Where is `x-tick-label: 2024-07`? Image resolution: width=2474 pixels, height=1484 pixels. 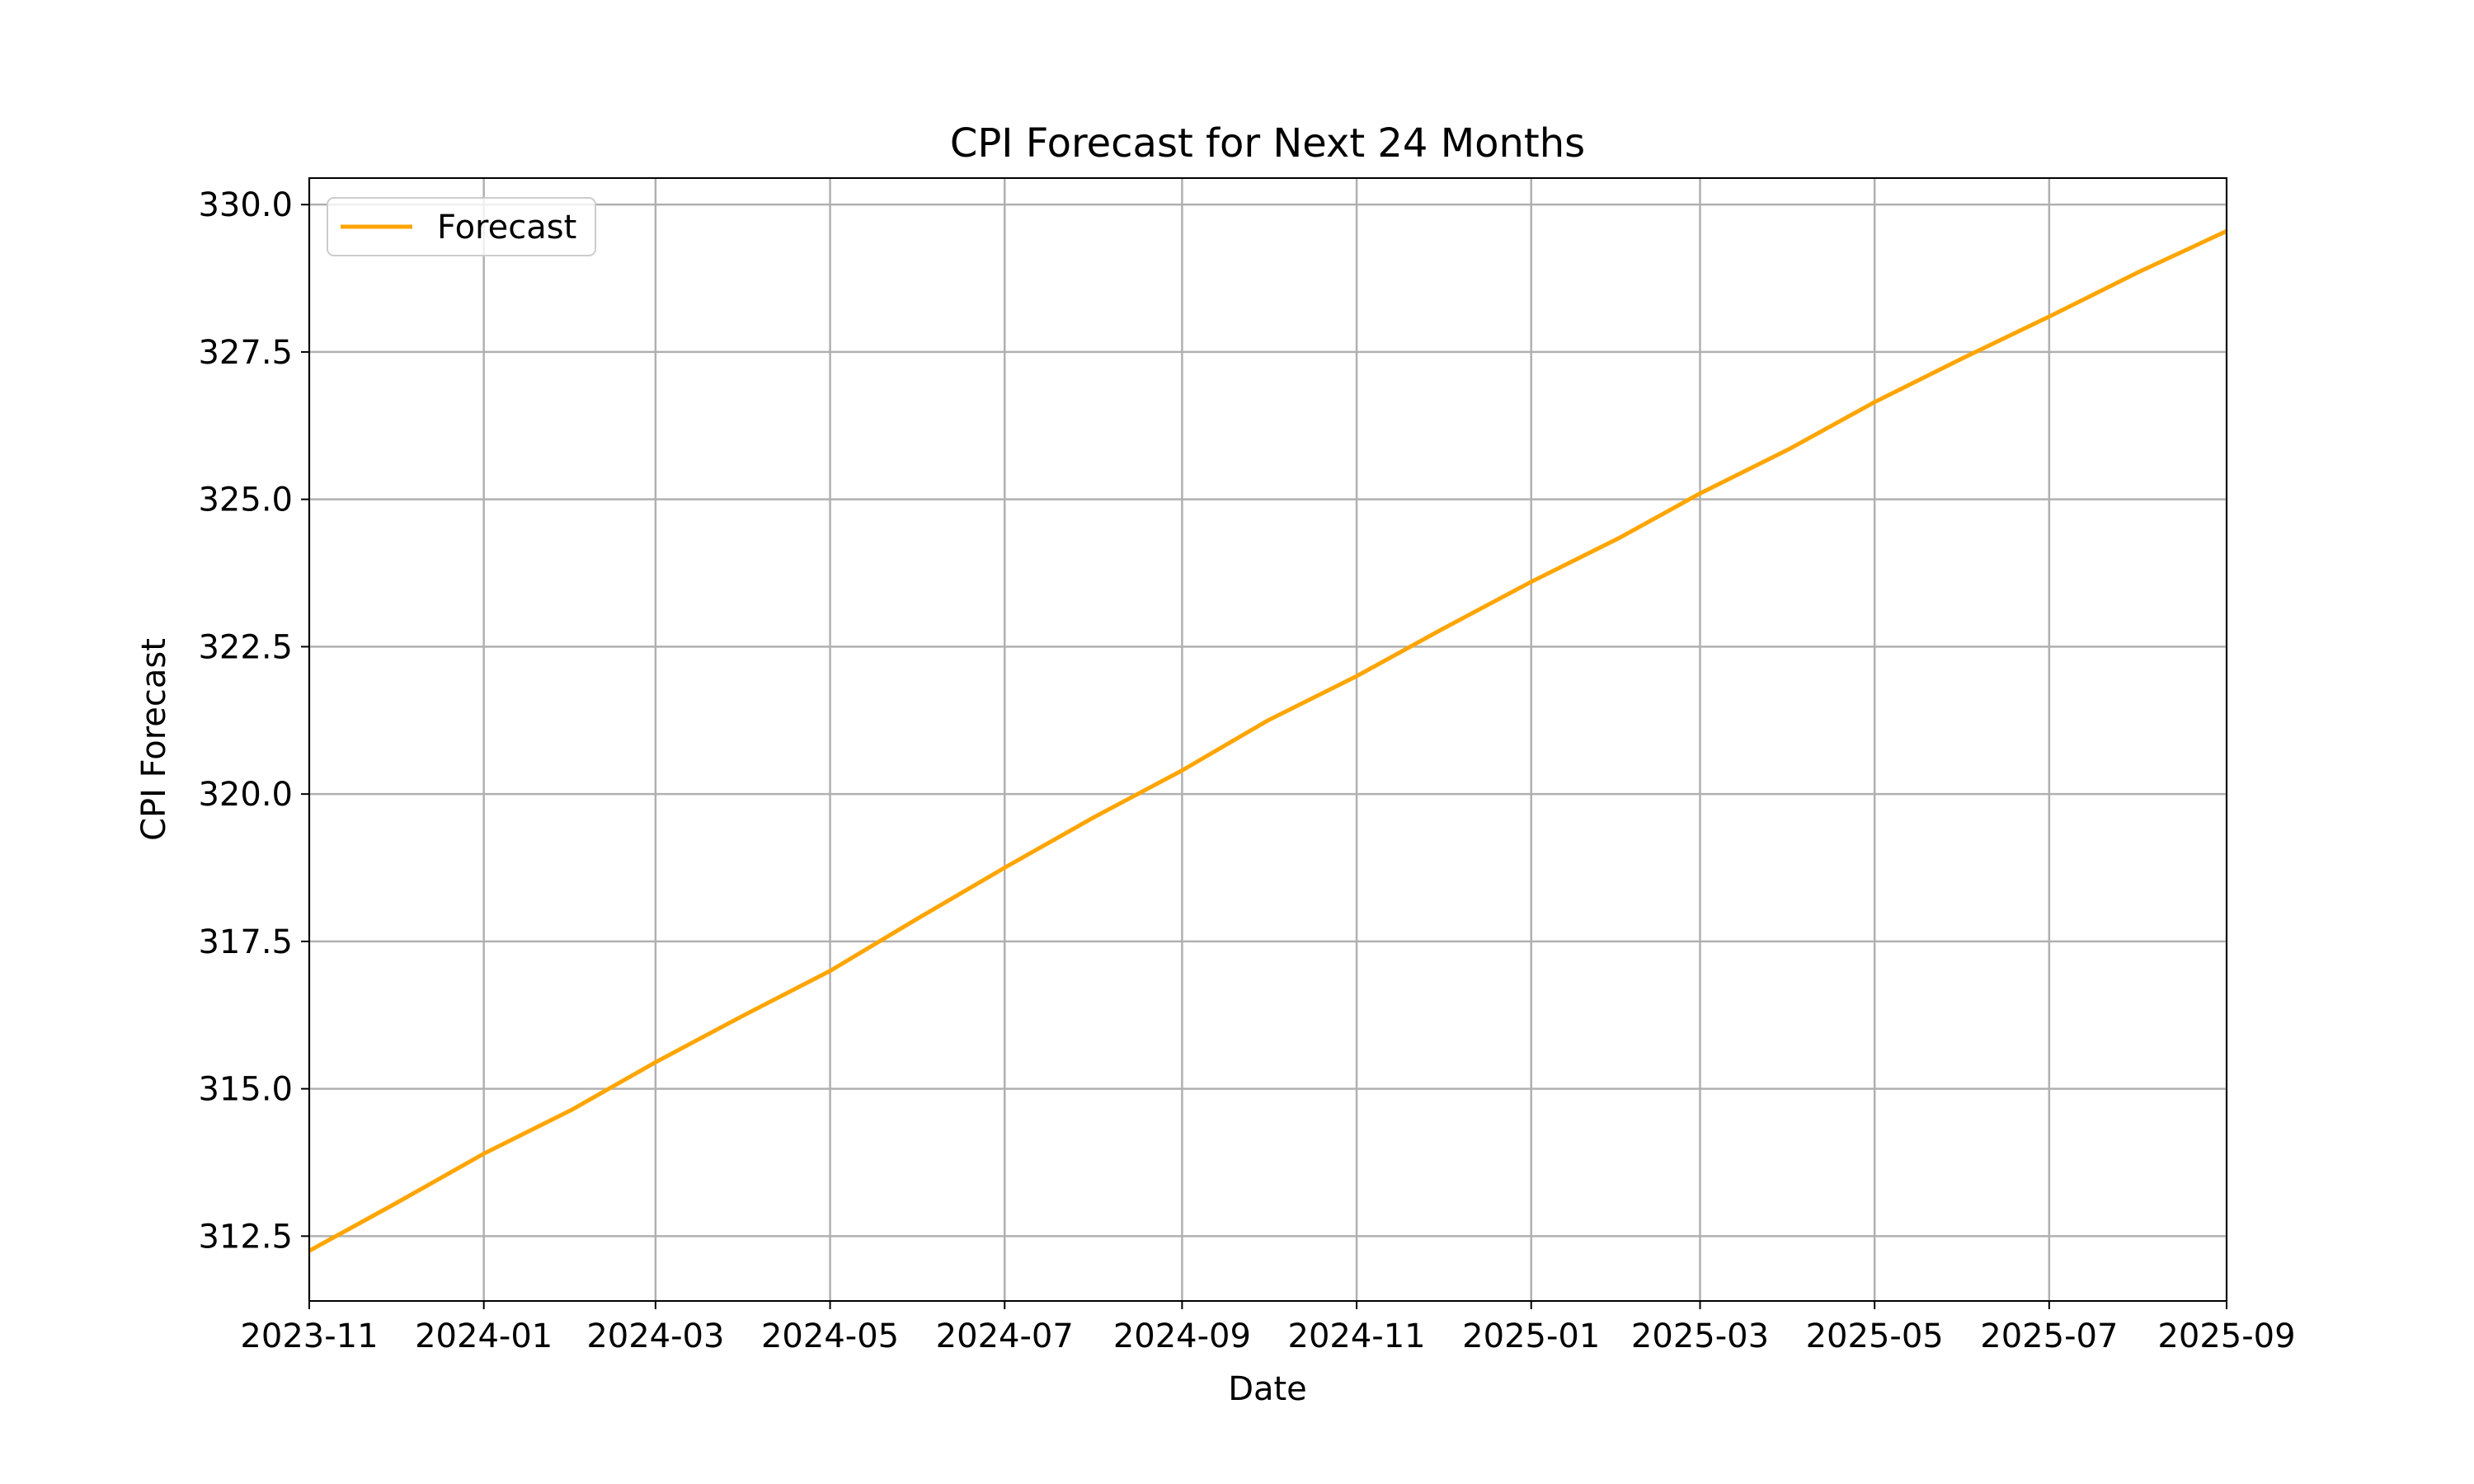 x-tick-label: 2024-07 is located at coordinates (1005, 1336).